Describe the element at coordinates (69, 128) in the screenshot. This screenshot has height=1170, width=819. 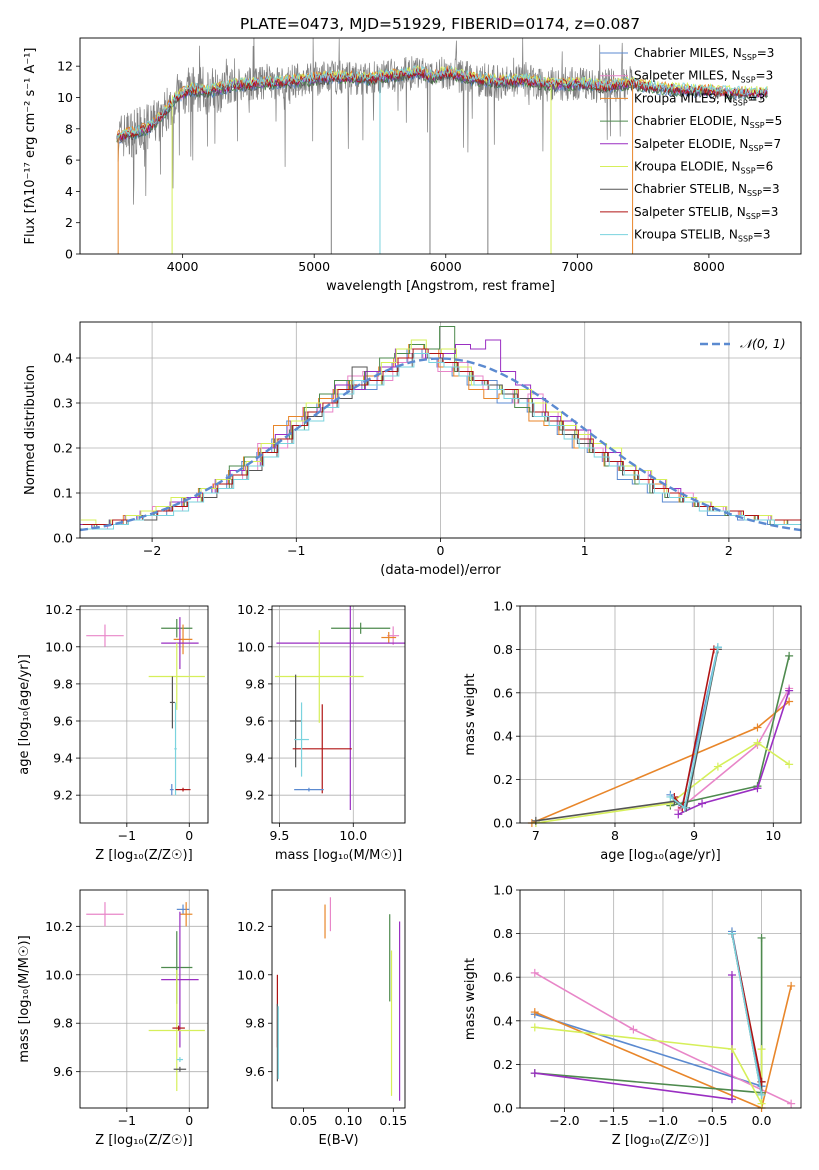
I see `y-tick-label: 8` at that location.